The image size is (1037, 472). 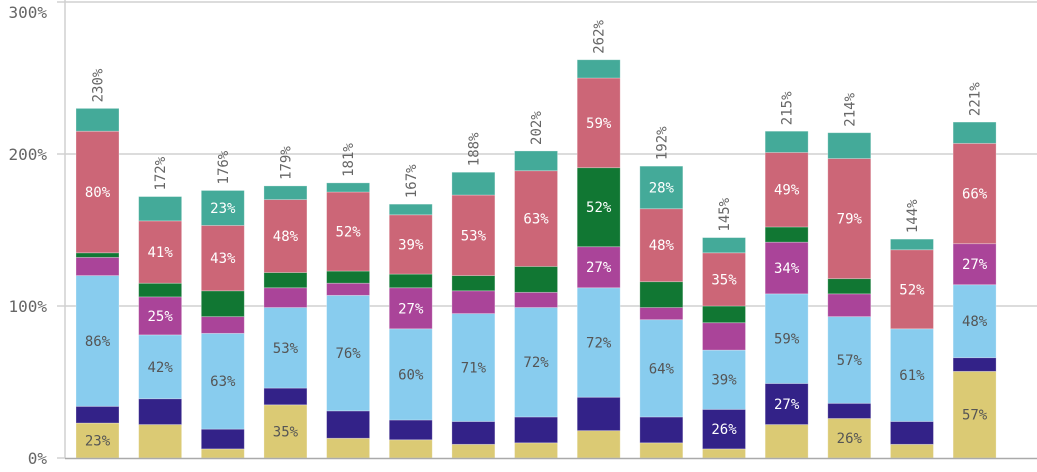 What do you see at coordinates (912, 376) in the screenshot?
I see `segment-label: 61%` at bounding box center [912, 376].